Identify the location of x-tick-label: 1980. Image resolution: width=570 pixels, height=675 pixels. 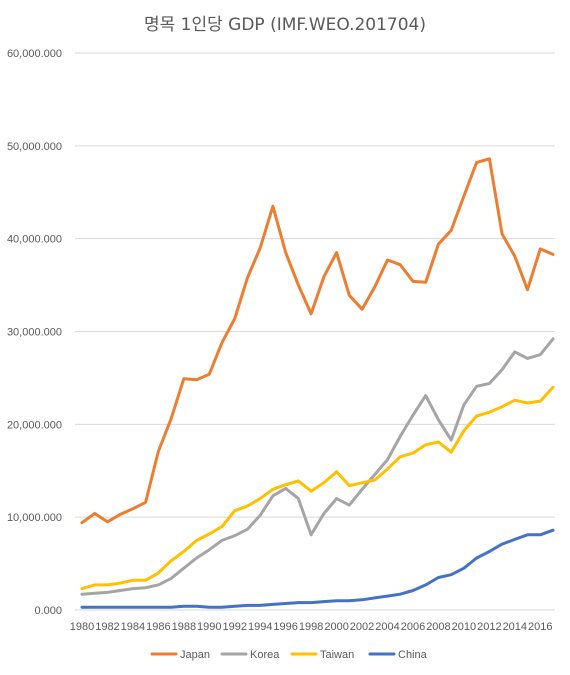
(82, 627).